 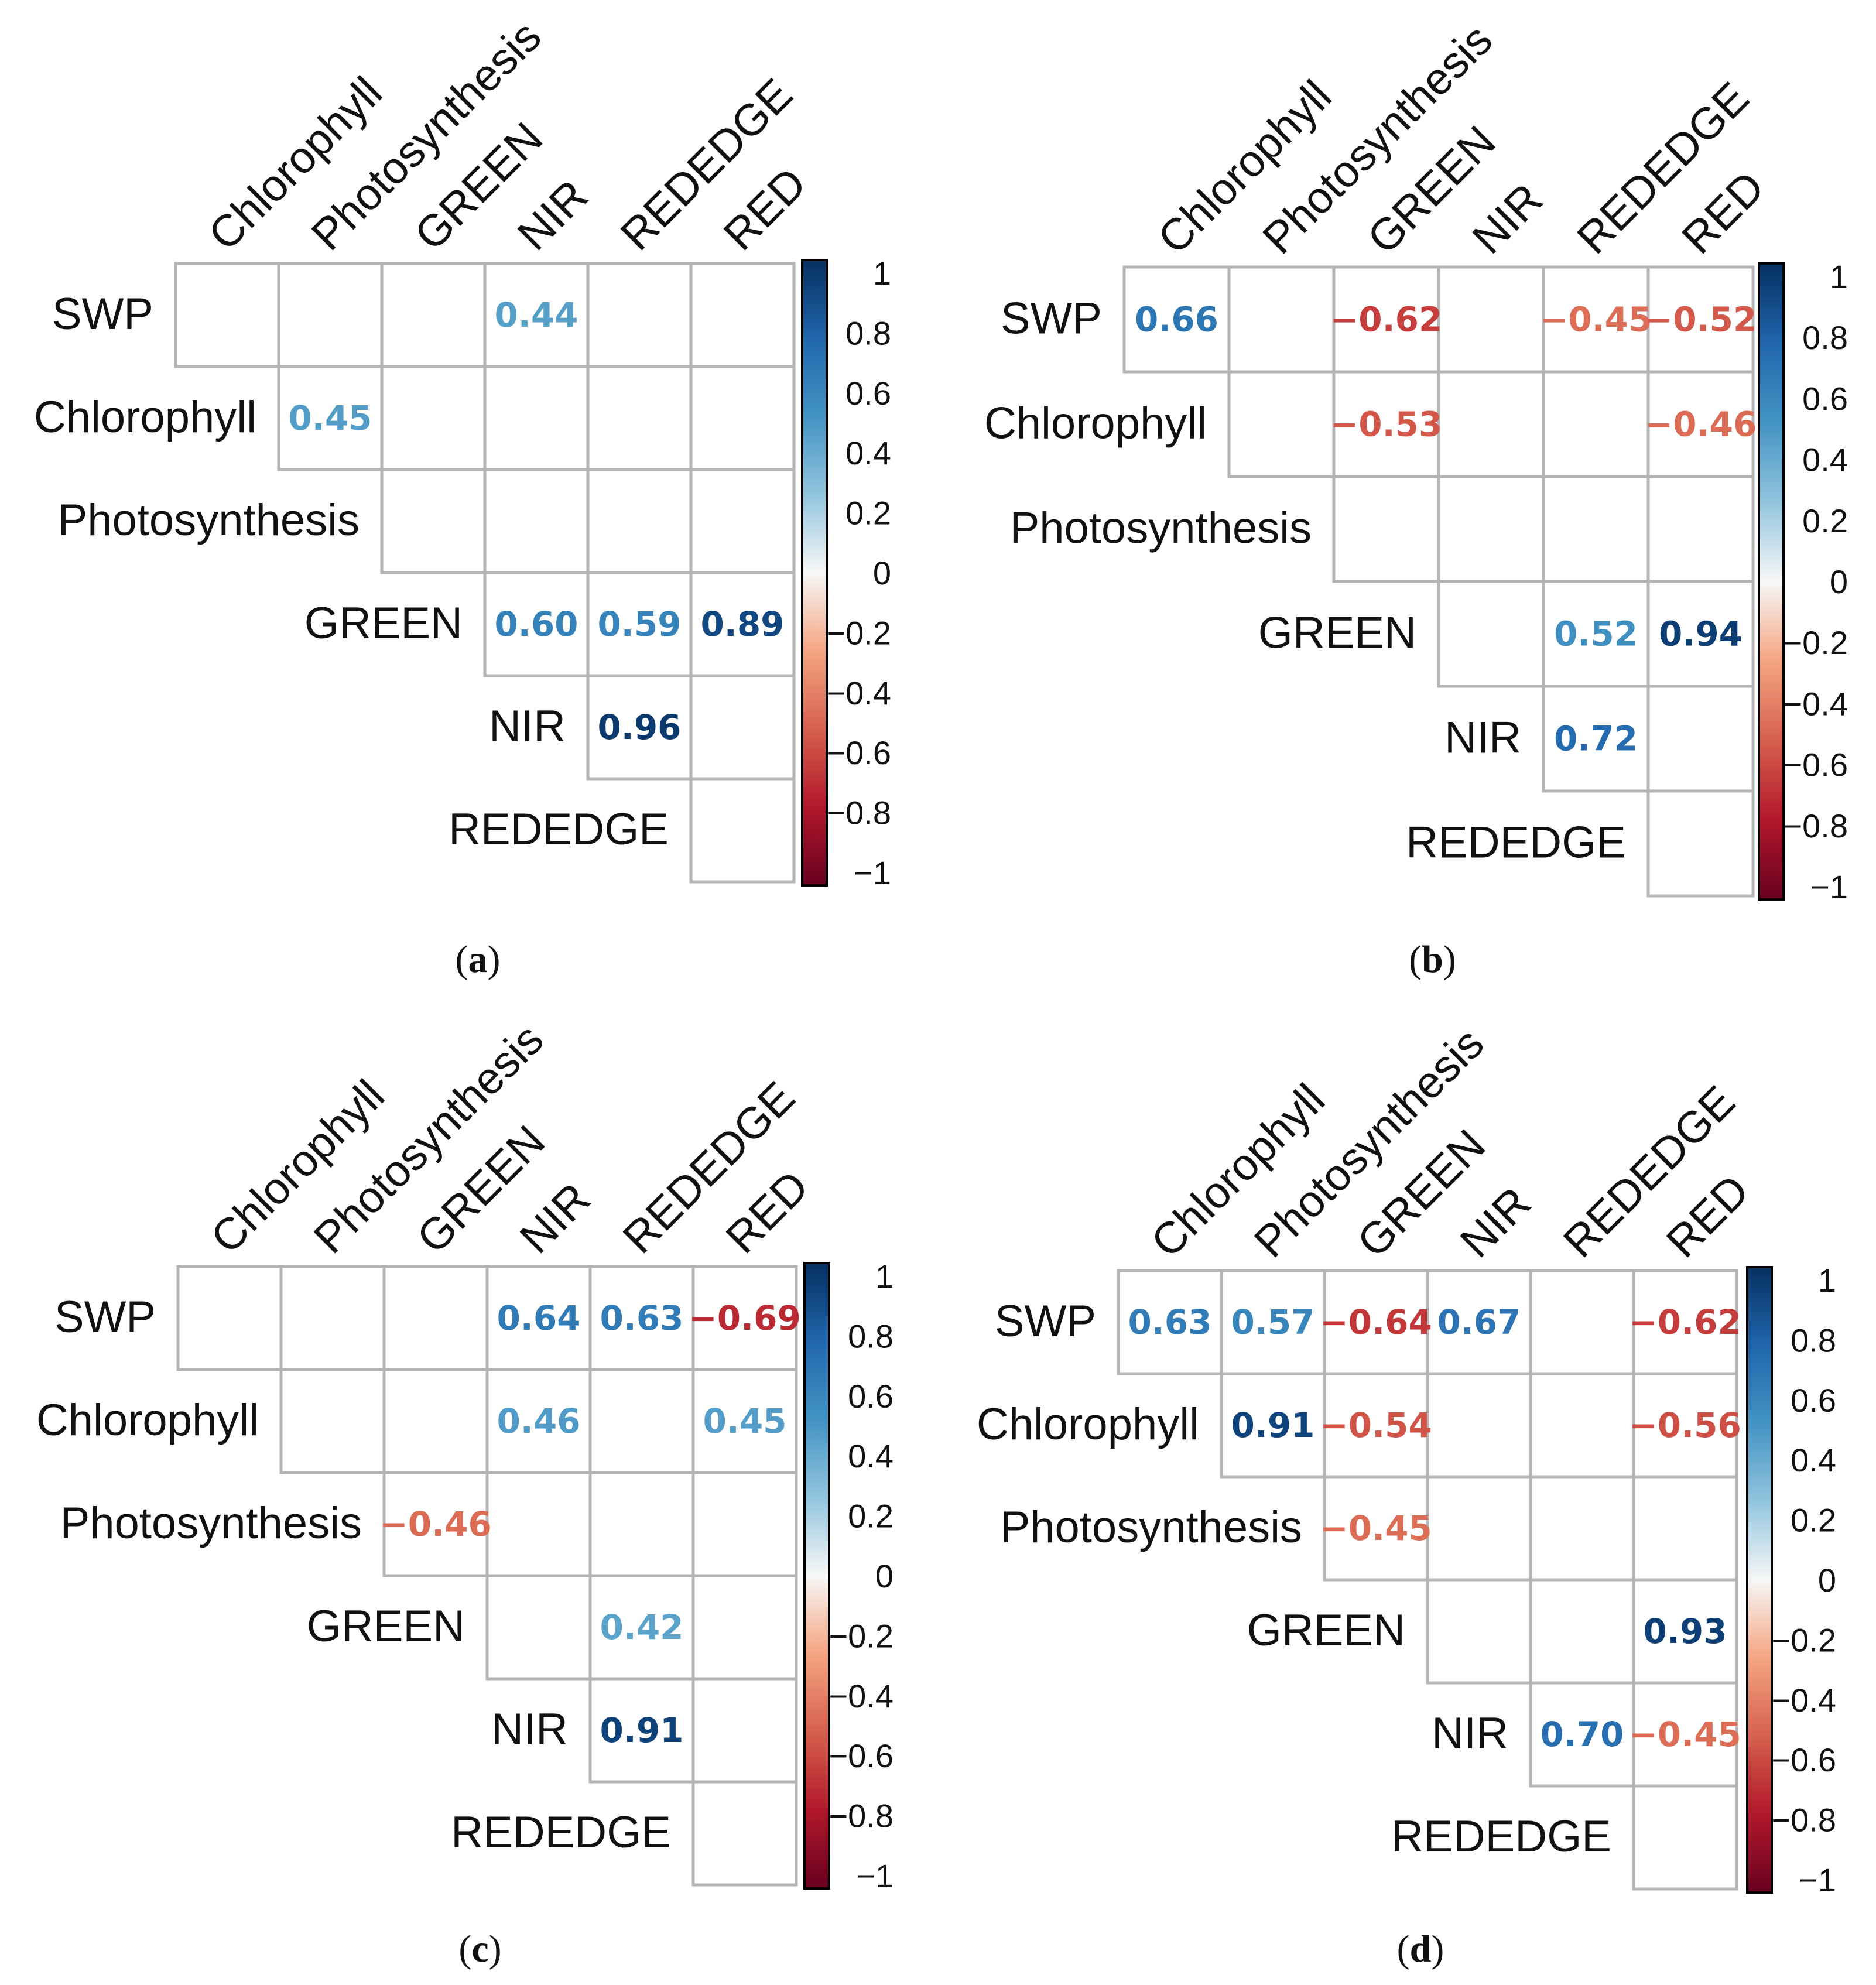 What do you see at coordinates (1272, 1322) in the screenshot?
I see `correlation-value: 0.57` at bounding box center [1272, 1322].